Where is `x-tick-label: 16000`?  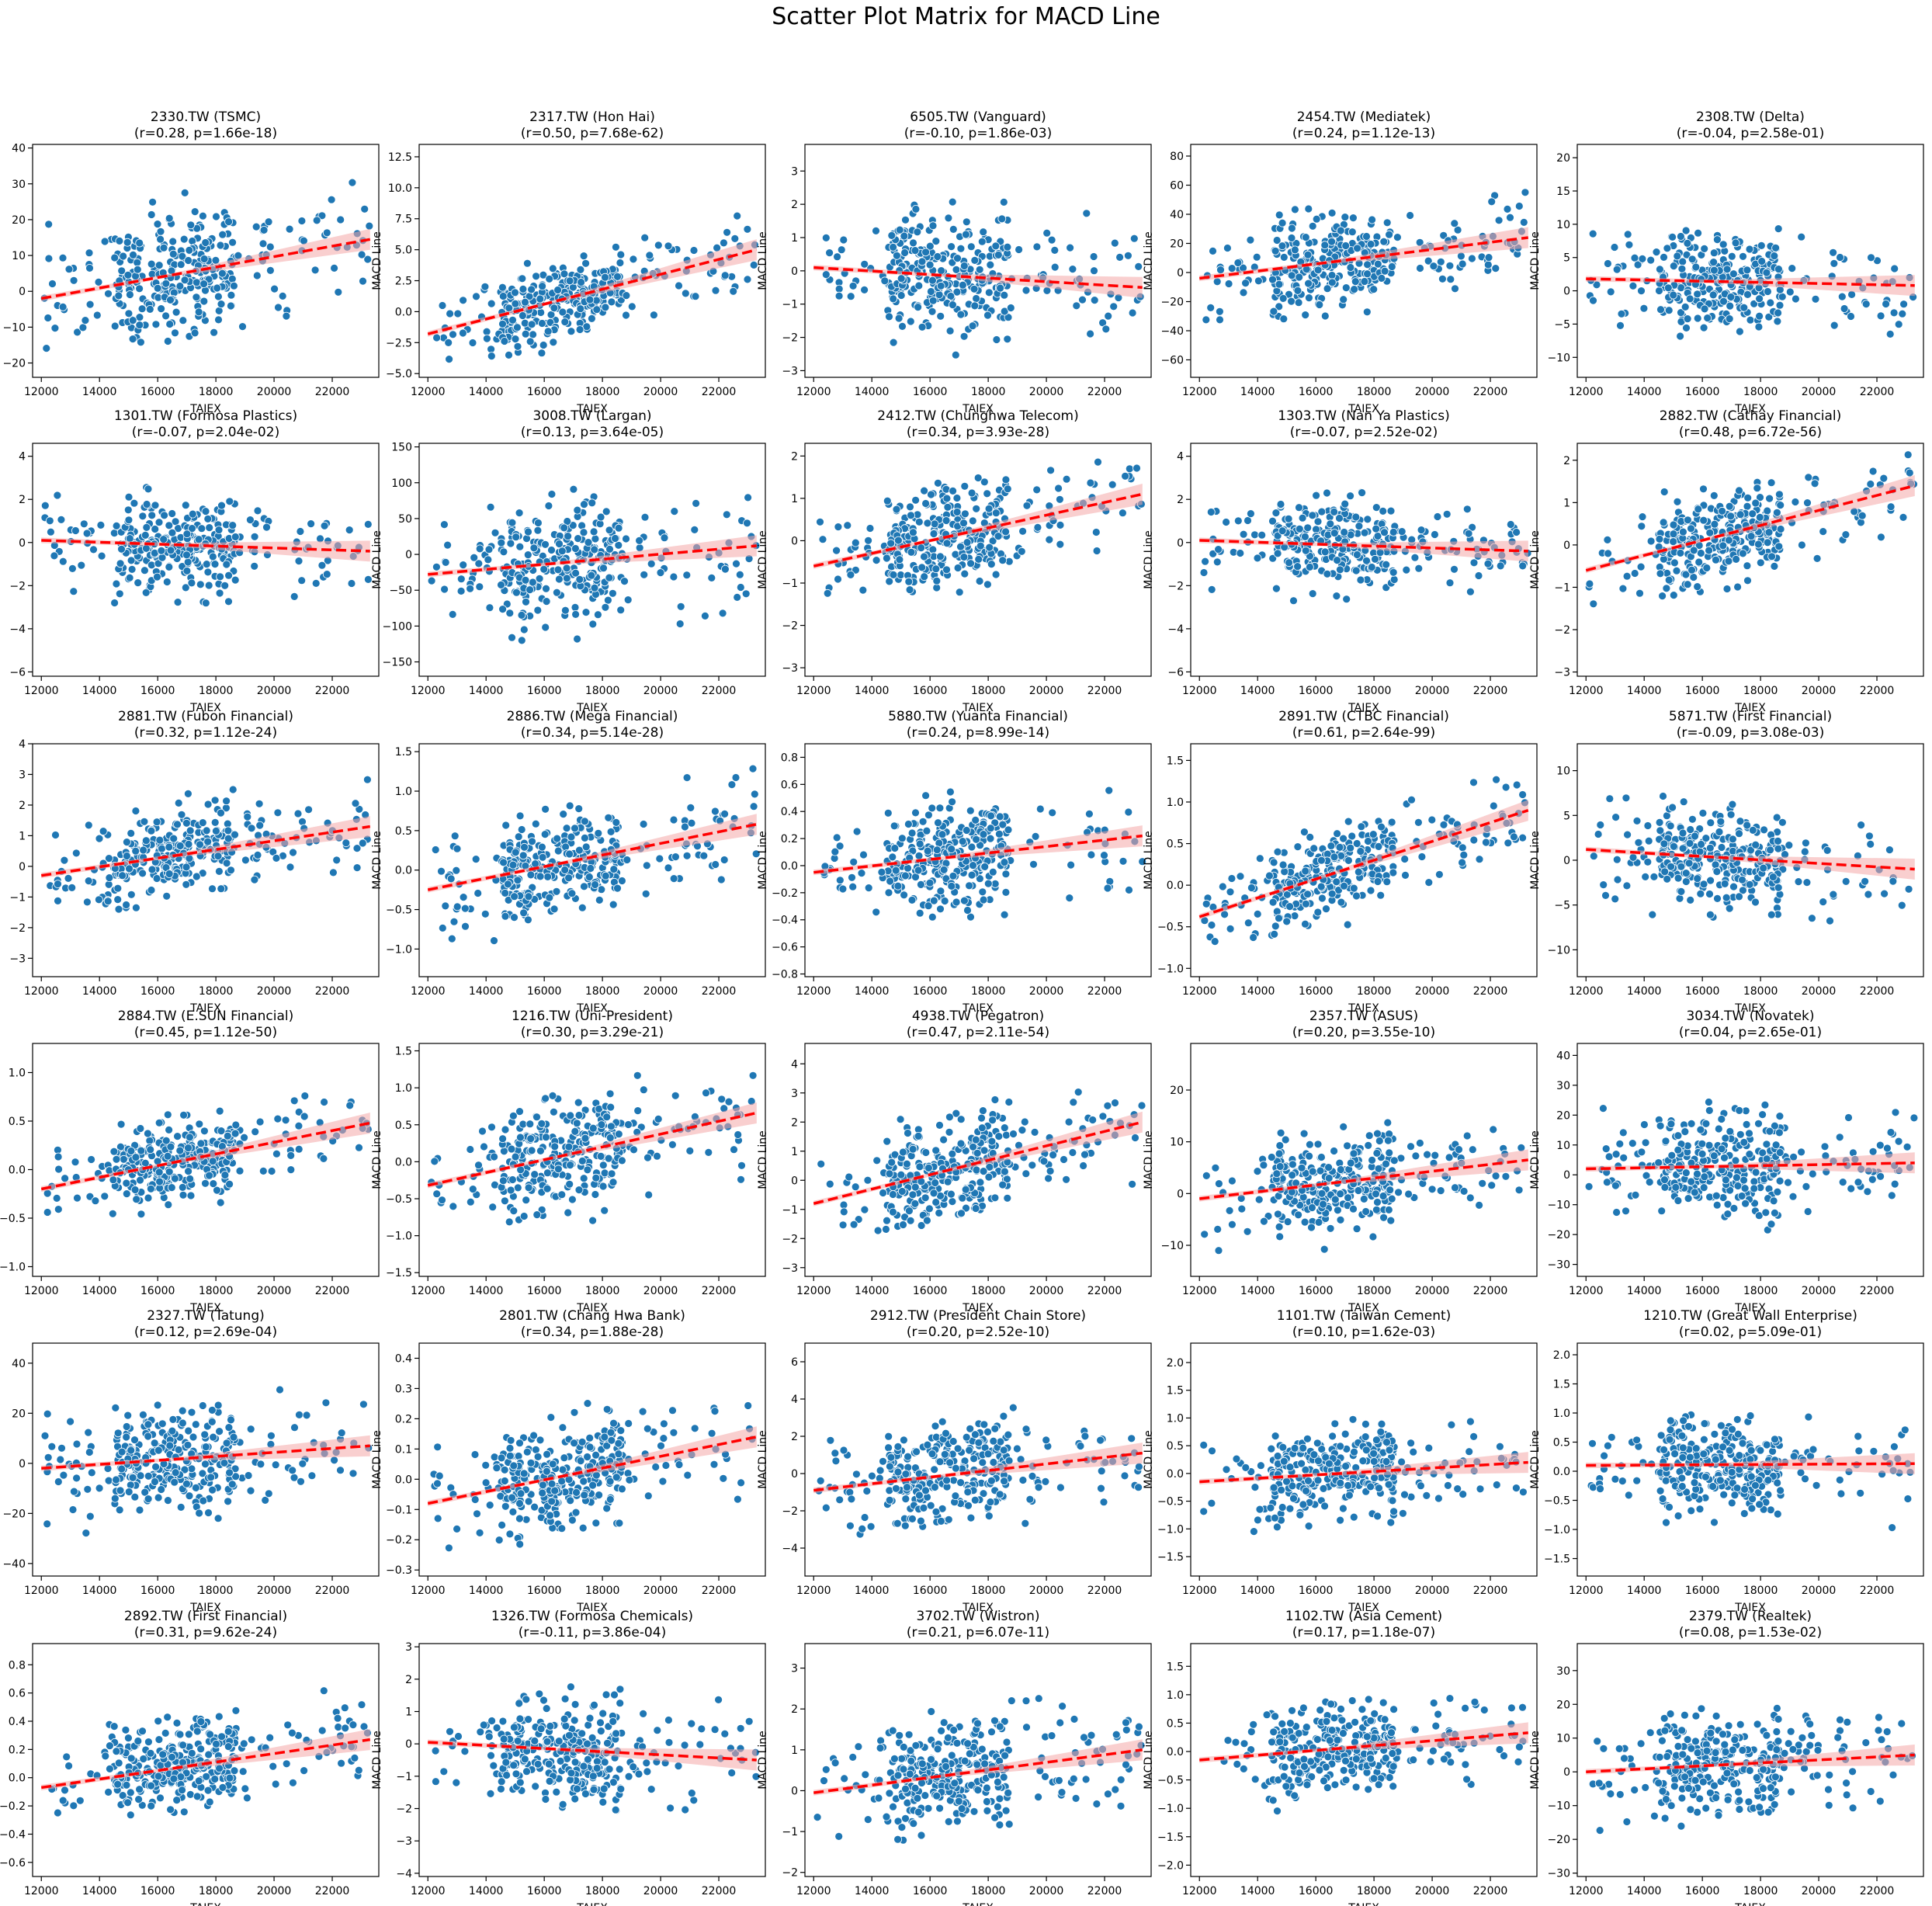
x-tick-label: 16000 is located at coordinates (544, 392).